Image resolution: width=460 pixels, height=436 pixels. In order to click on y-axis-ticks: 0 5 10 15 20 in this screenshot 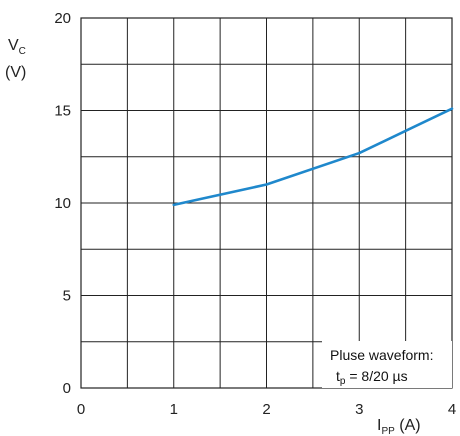, I will do `click(62, 203)`.